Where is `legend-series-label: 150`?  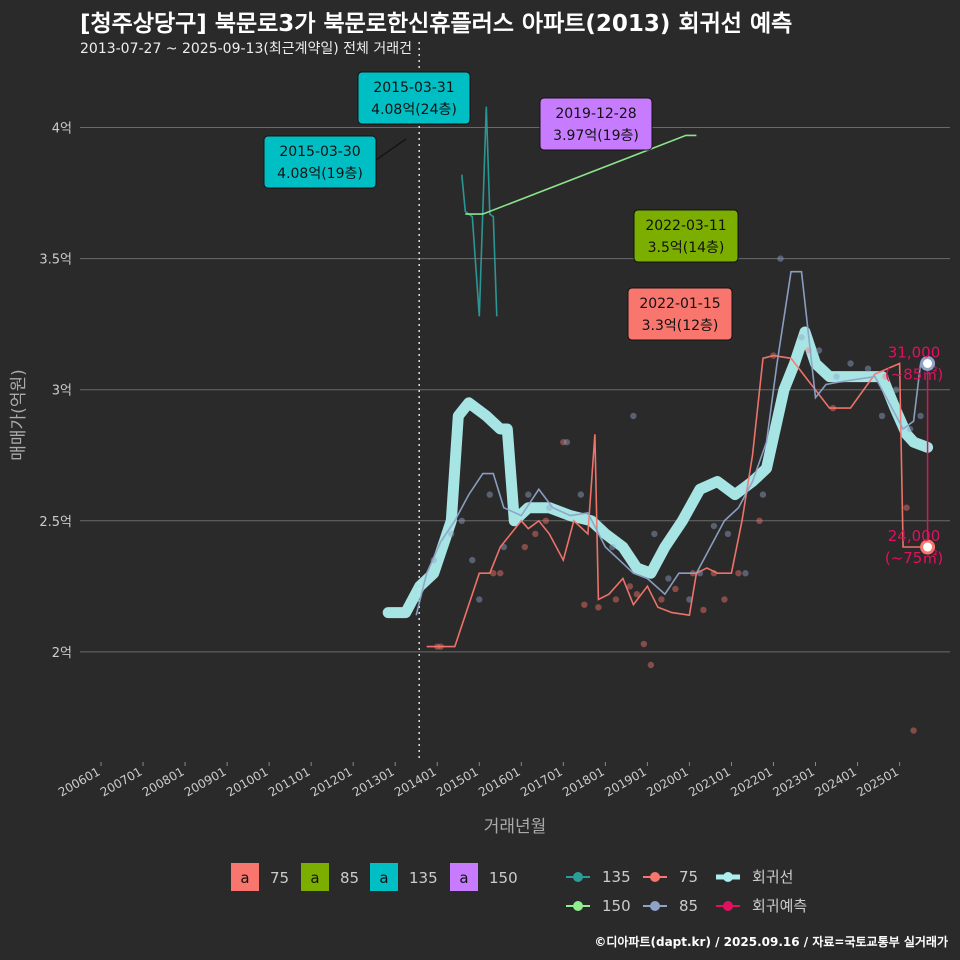
legend-series-label: 150 is located at coordinates (616, 906).